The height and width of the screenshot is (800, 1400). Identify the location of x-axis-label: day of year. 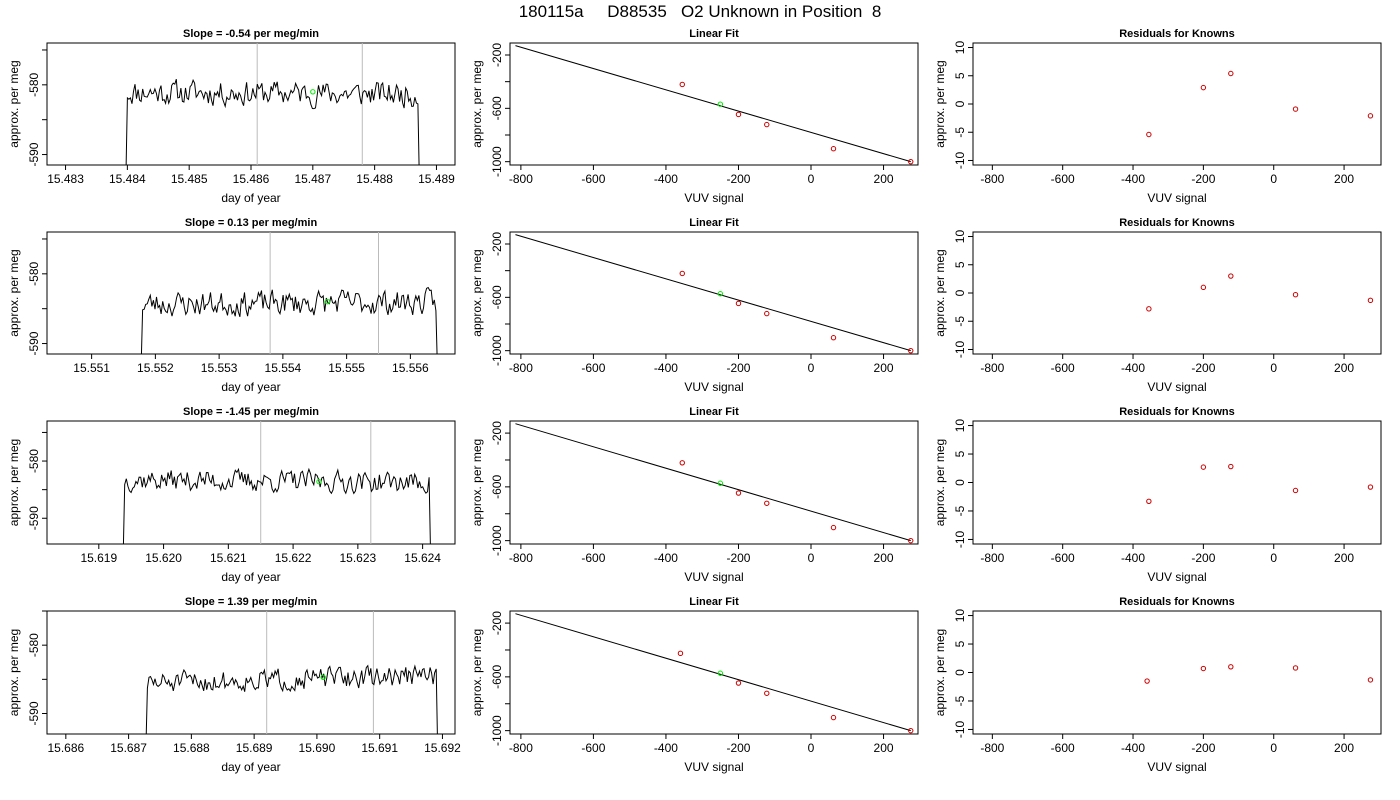
(250, 577).